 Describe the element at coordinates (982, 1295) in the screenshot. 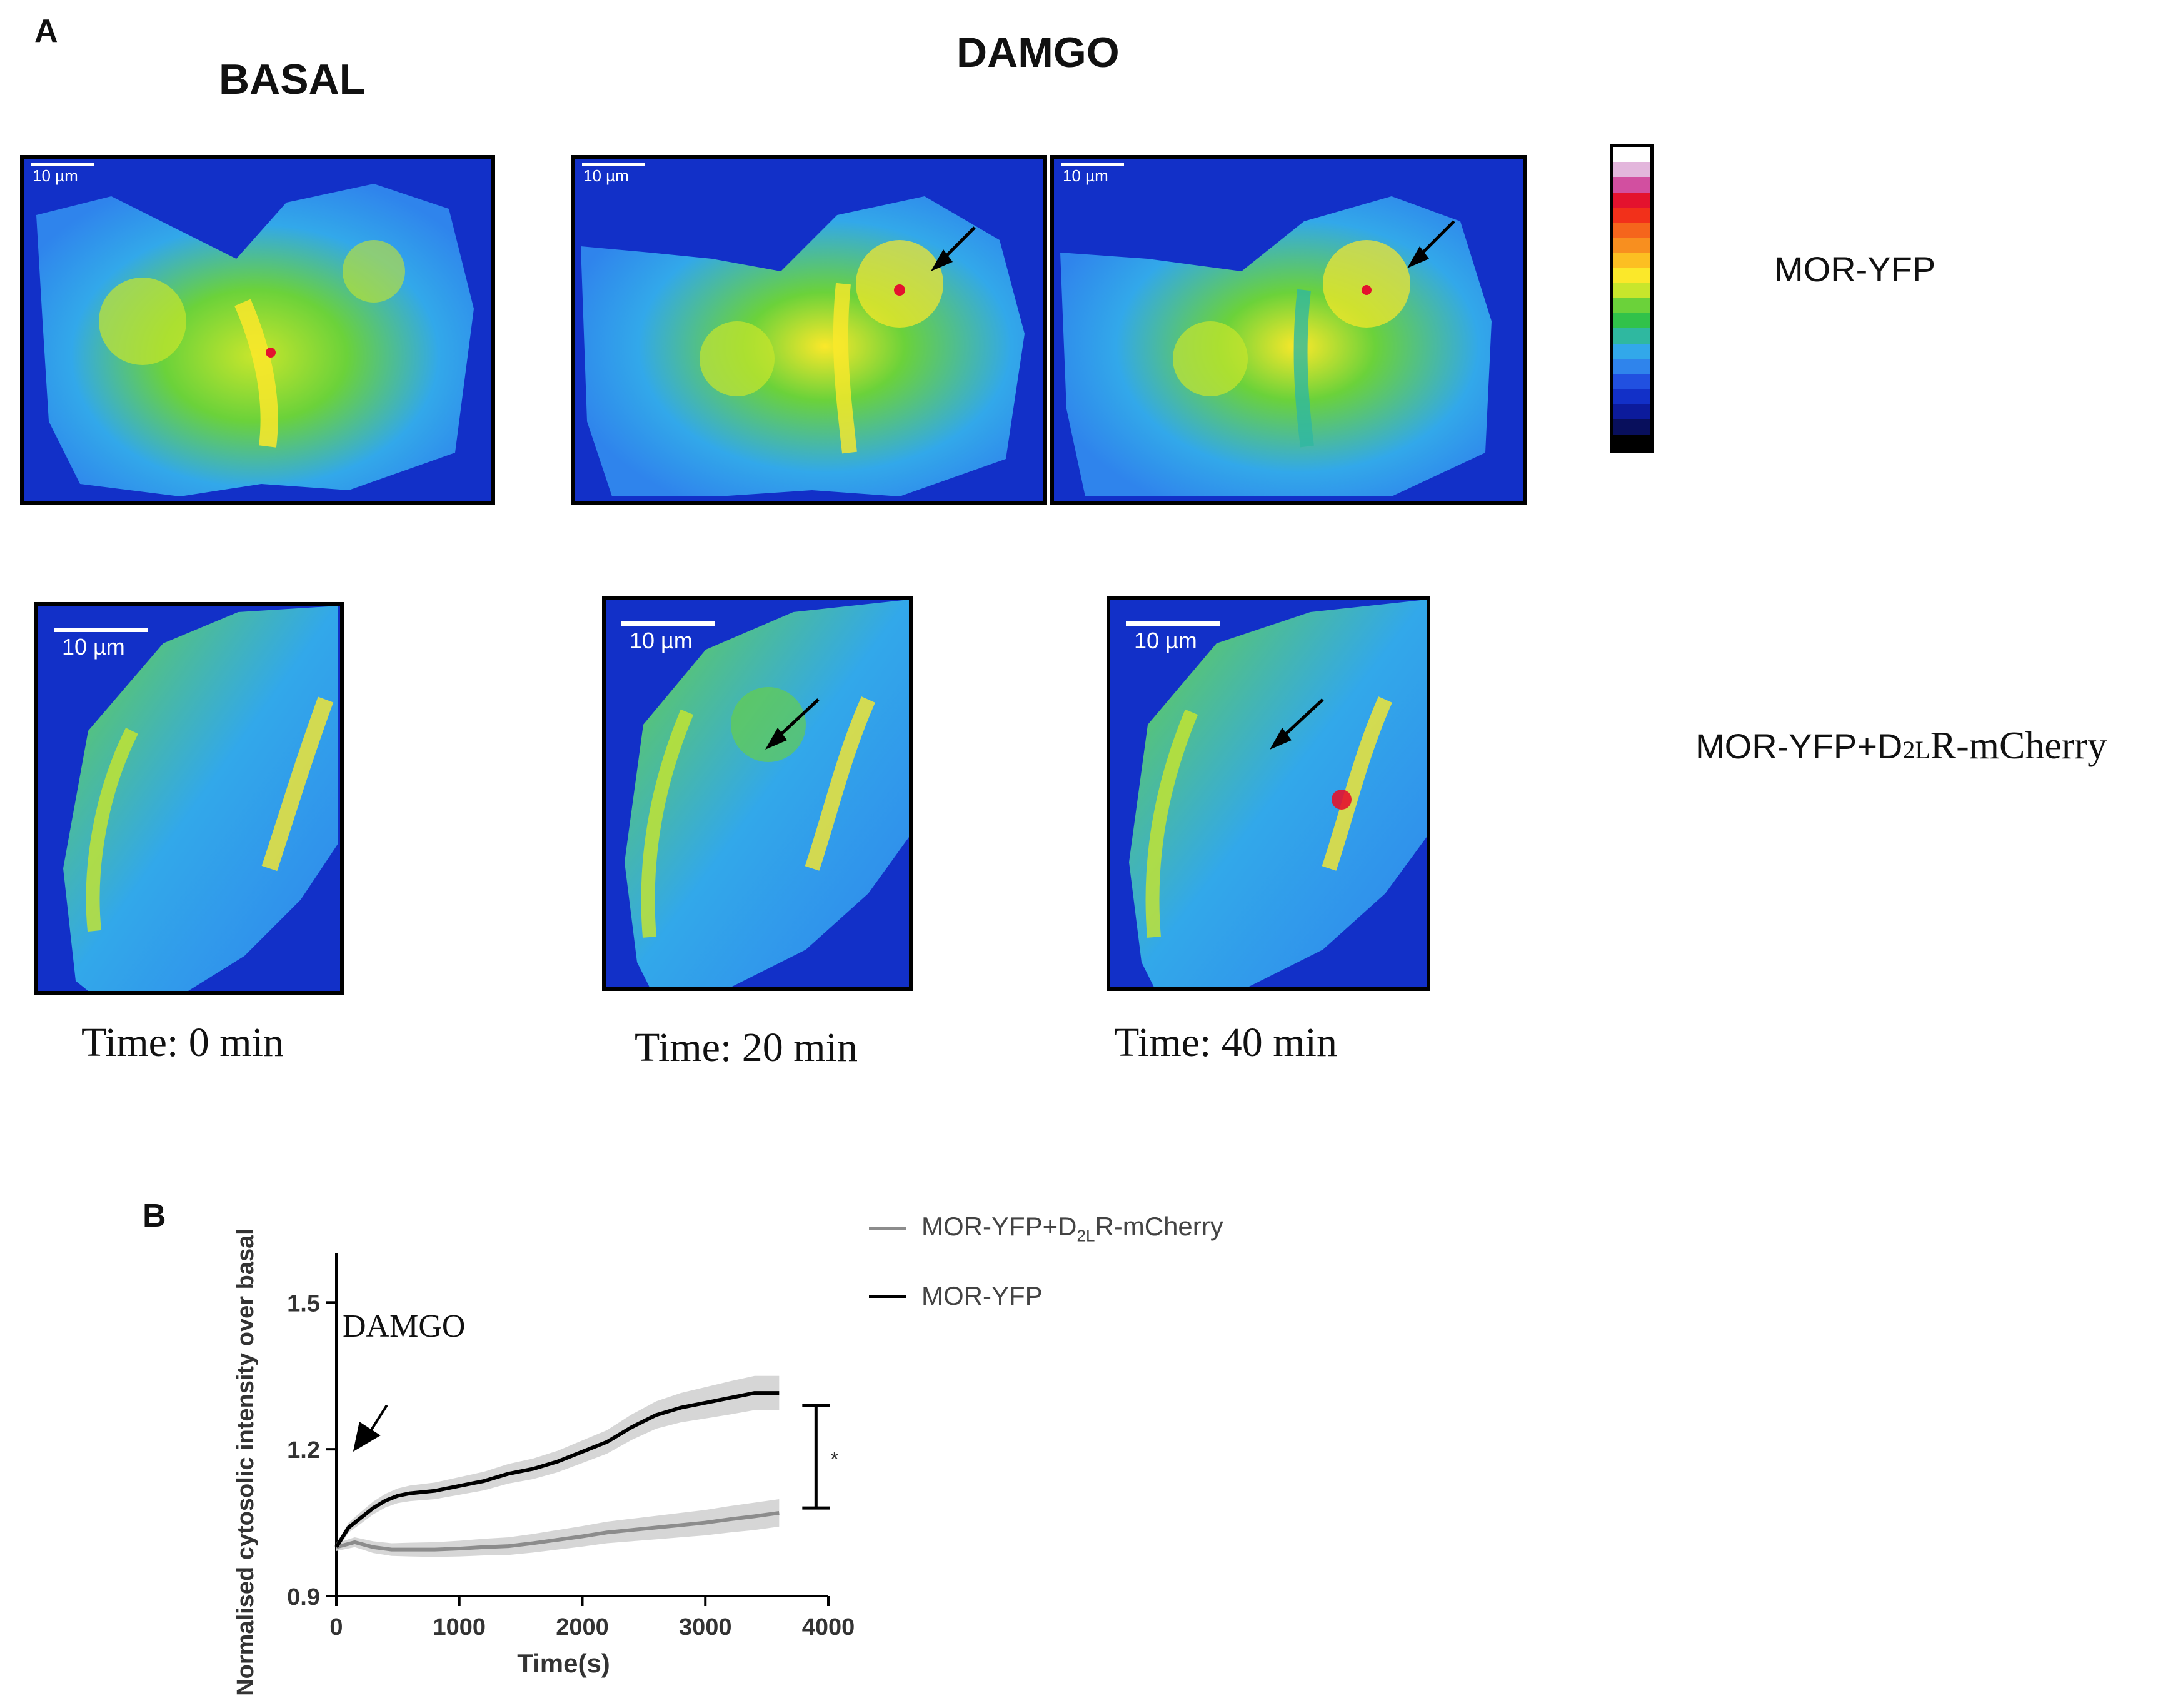

I see `legend-label: MOR-YFP` at that location.